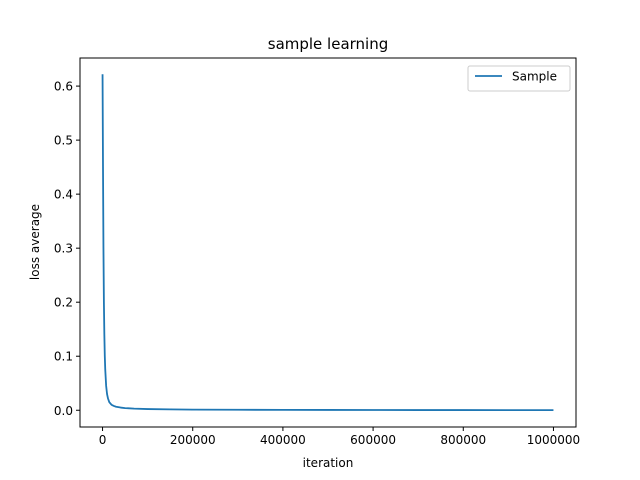 This screenshot has height=480, width=640. I want to click on y-tick-label: 0.3, so click(63, 249).